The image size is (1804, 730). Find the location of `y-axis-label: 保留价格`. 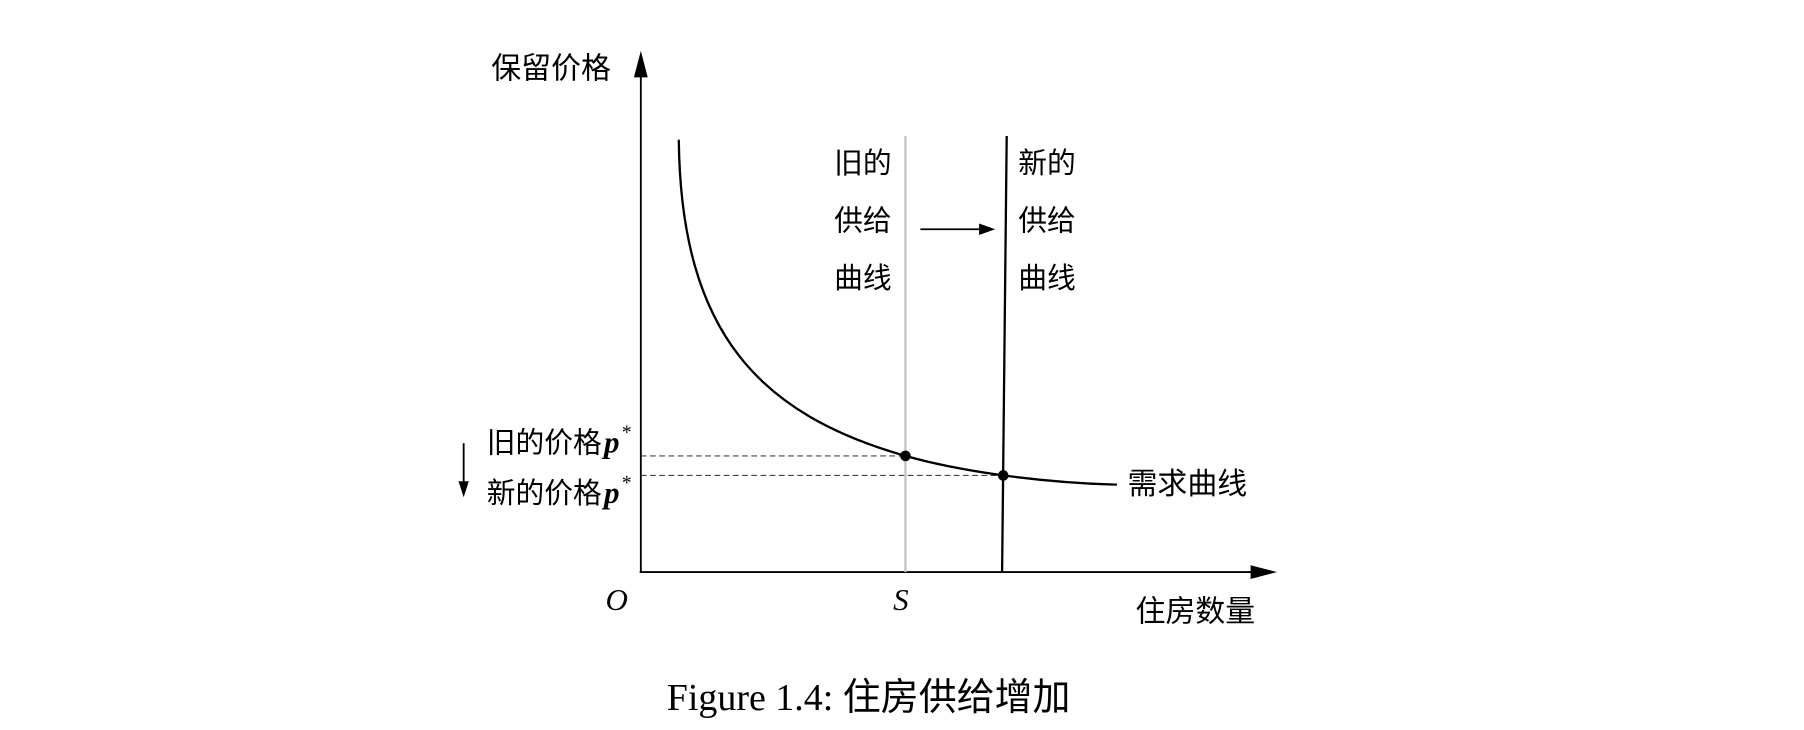

y-axis-label: 保留价格 is located at coordinates (551, 69).